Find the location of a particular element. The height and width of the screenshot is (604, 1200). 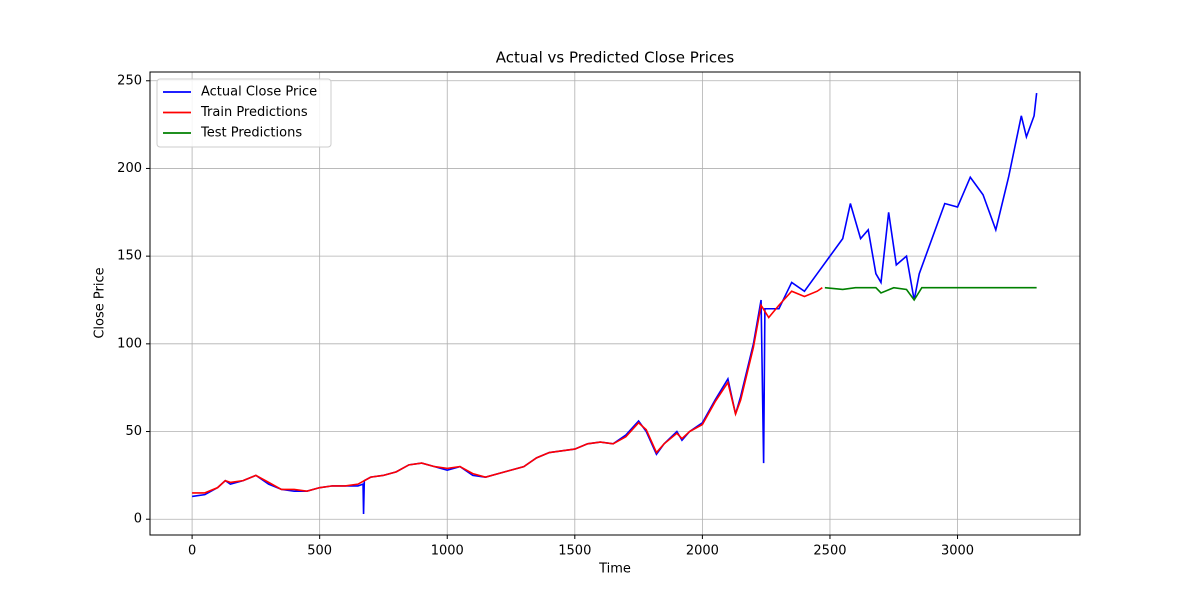

x-tick-label: 2500 is located at coordinates (829, 551).